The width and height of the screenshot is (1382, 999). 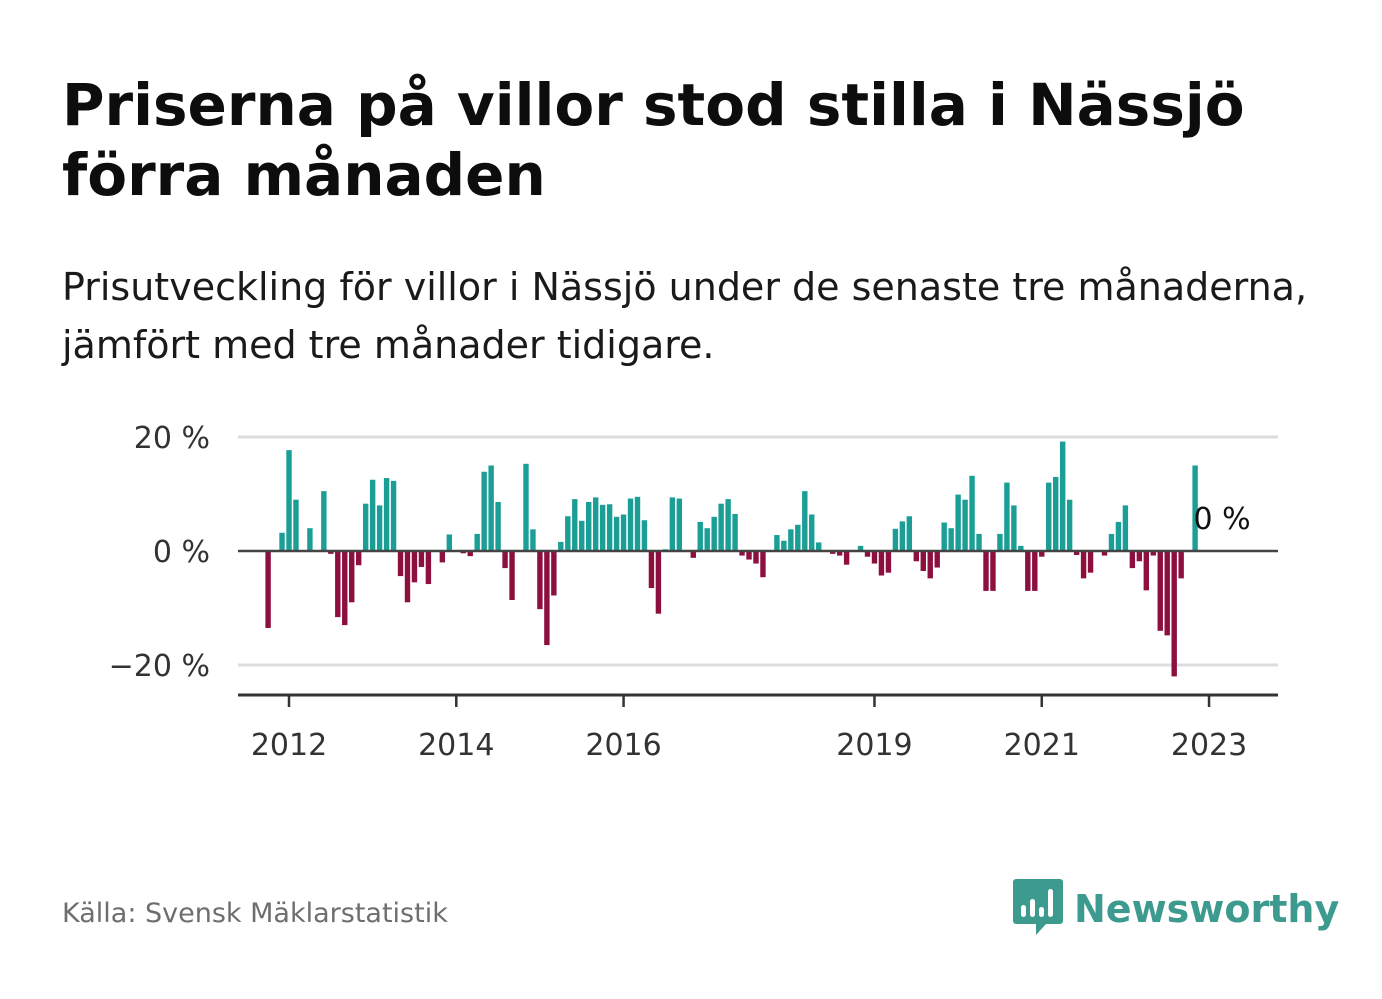 I want to click on x-tick-label: 2016, so click(x=623, y=745).